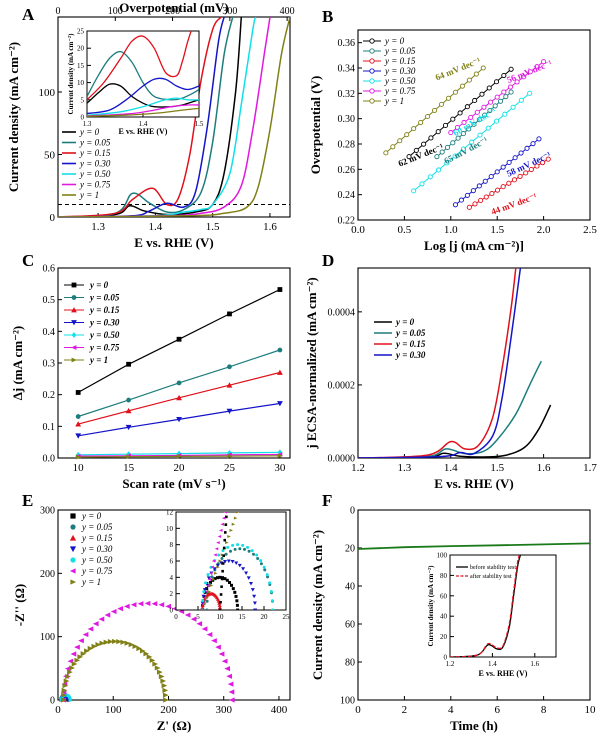 The height and width of the screenshot is (740, 600). Describe the element at coordinates (590, 230) in the screenshot. I see `panel-b-xtick-label: 2.5` at that location.